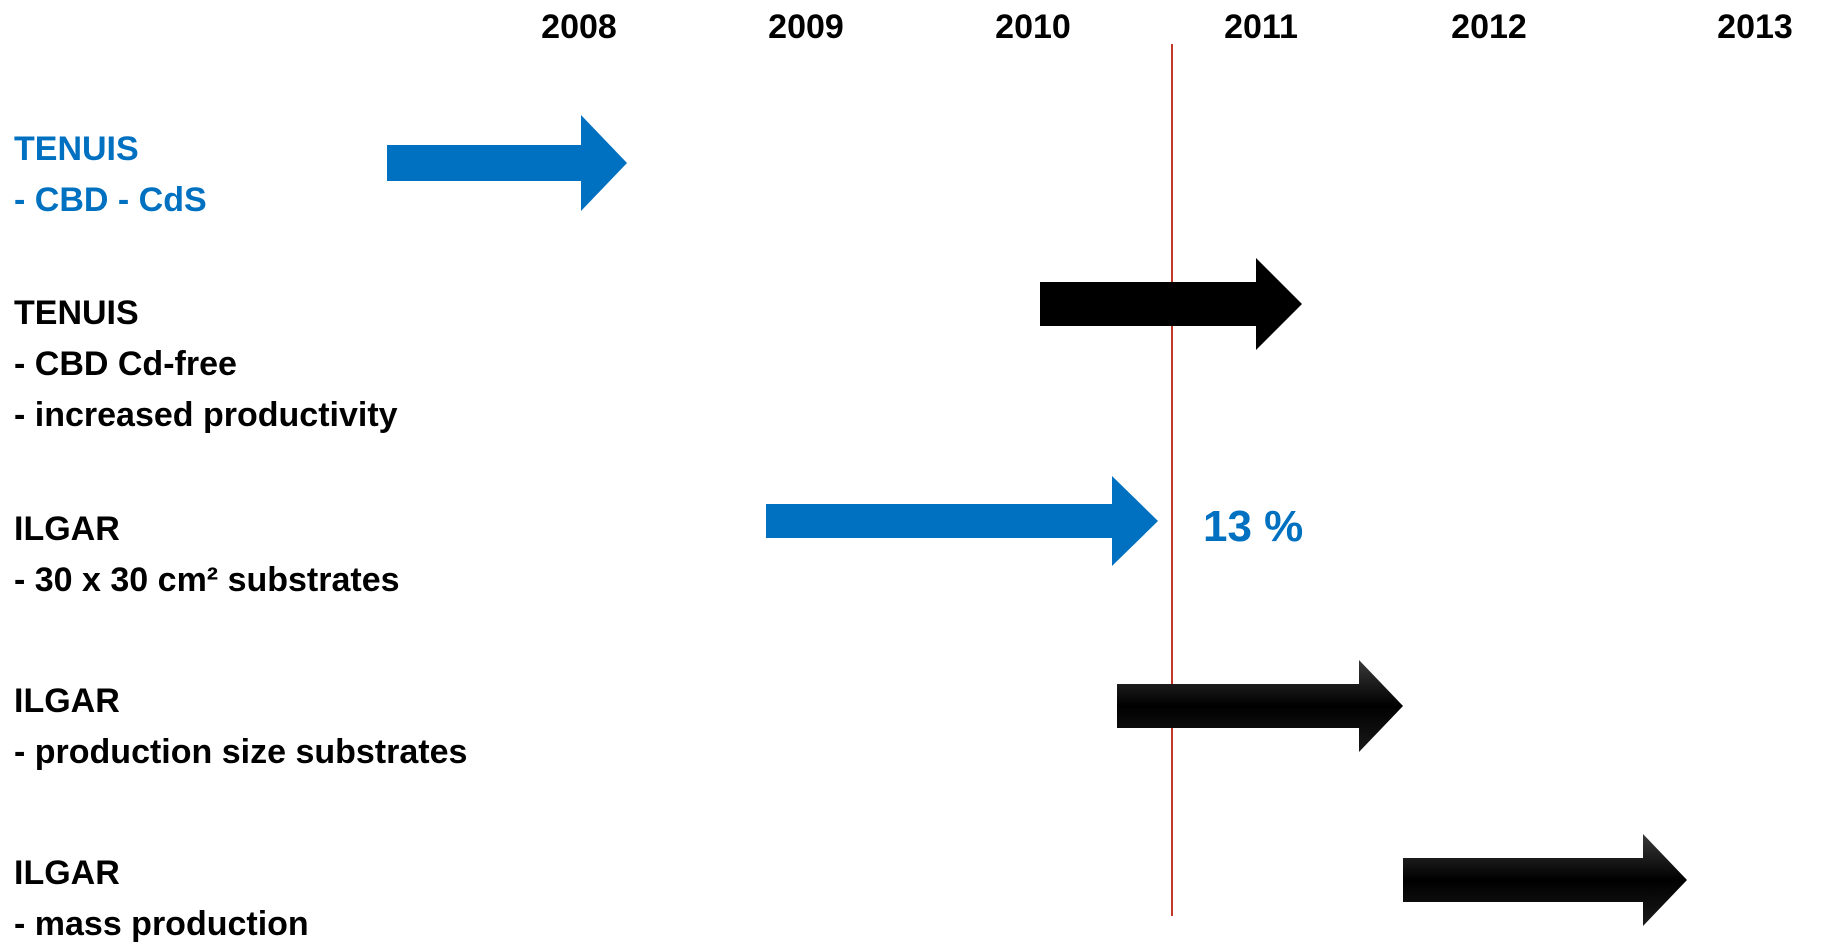 The width and height of the screenshot is (1828, 950). I want to click on efficiency-note: 13 %, so click(1253, 526).